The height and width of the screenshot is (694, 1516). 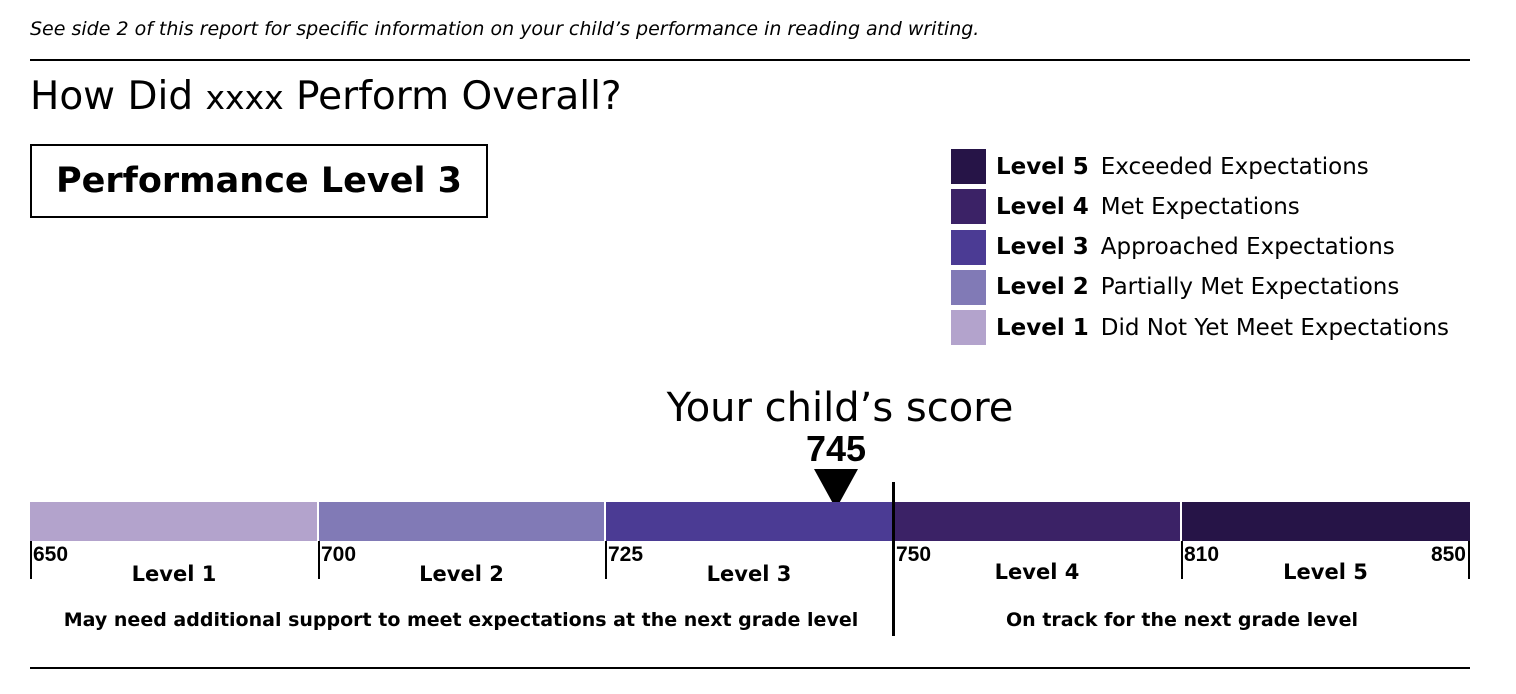 I want to click on top-divider, so click(x=750, y=60).